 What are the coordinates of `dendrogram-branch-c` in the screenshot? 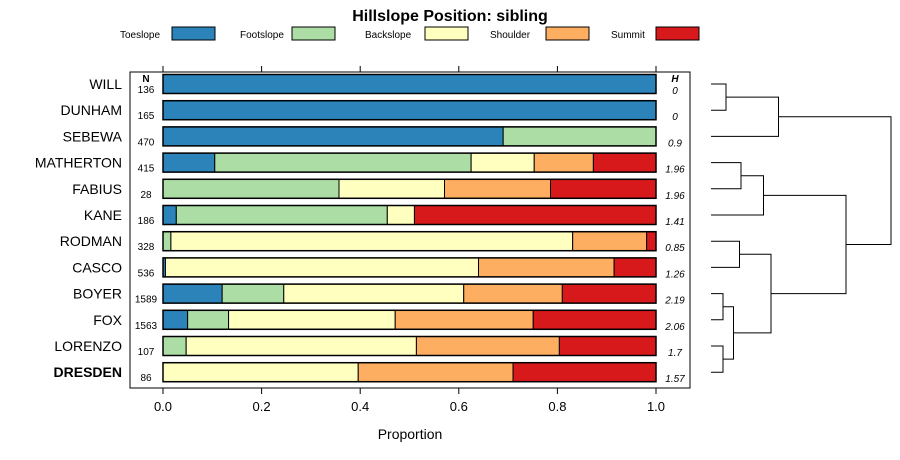 It's located at (726, 176).